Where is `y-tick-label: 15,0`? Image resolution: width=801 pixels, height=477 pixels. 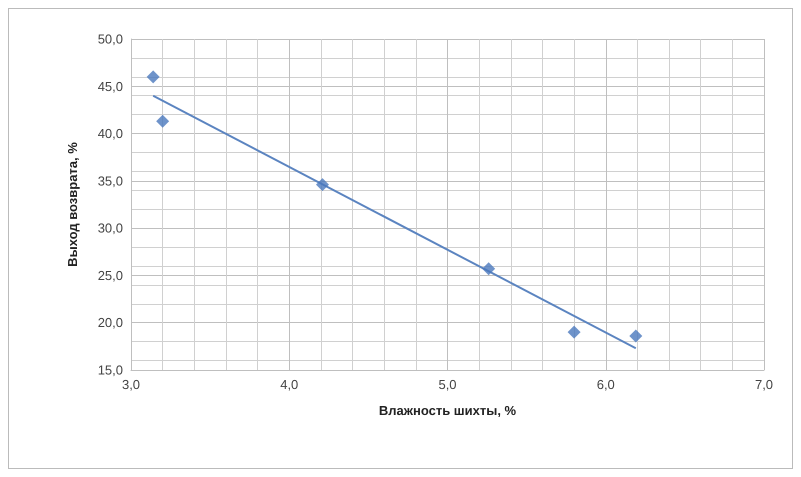
y-tick-label: 15,0 is located at coordinates (110, 370).